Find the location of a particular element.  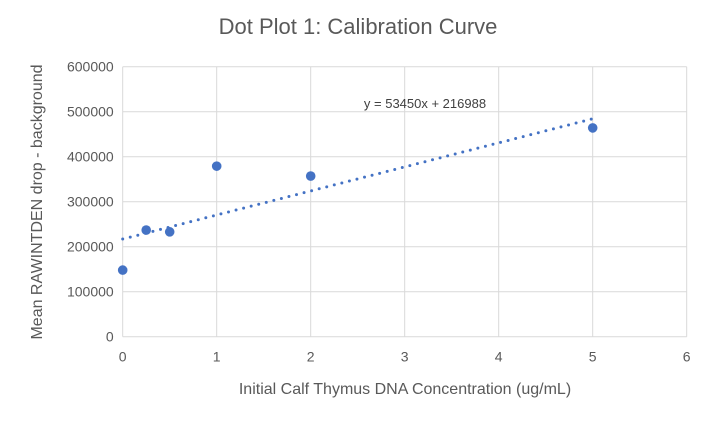

x-tick-label: 4 is located at coordinates (499, 357).